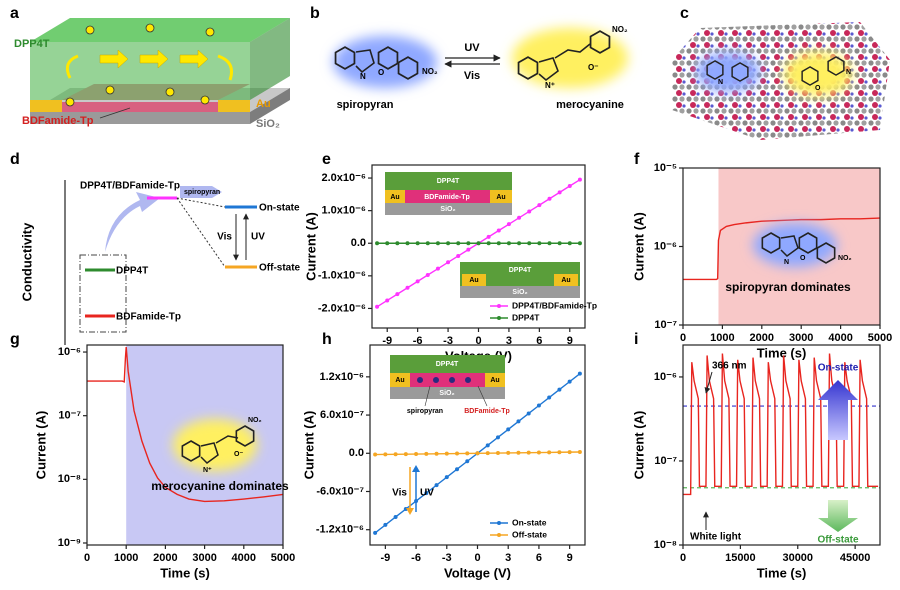 The height and width of the screenshot is (590, 900). Describe the element at coordinates (539, 558) in the screenshot. I see `x-tick-label: 6` at that location.